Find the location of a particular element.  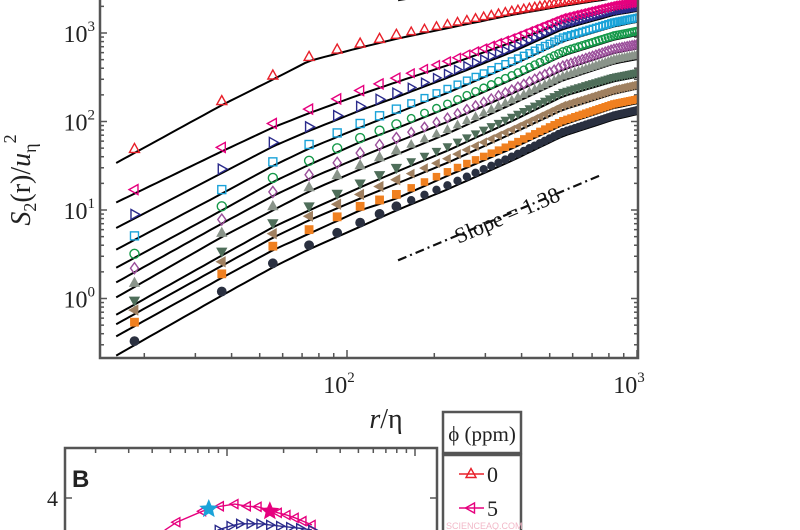

x-tick-label: 103 is located at coordinates (629, 384).